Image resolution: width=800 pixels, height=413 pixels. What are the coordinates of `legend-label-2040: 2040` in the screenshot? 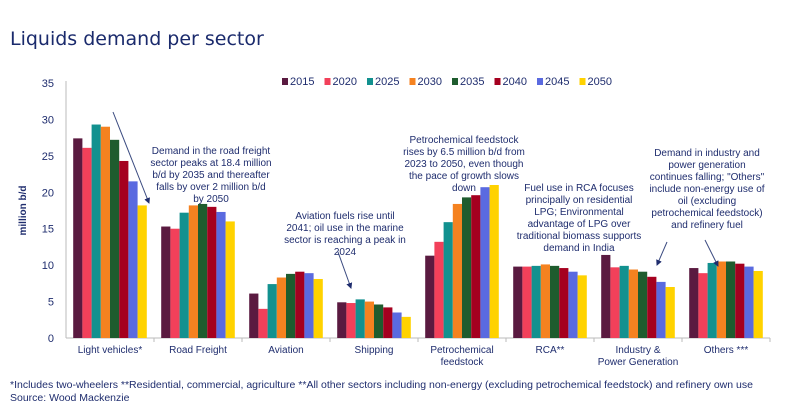 It's located at (515, 82).